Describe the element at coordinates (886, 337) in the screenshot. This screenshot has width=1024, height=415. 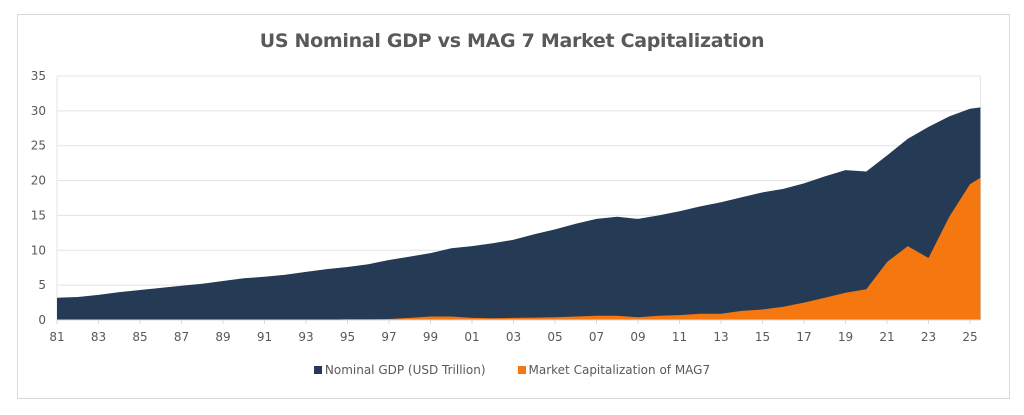
I see `x-tick-label-21: 21` at that location.